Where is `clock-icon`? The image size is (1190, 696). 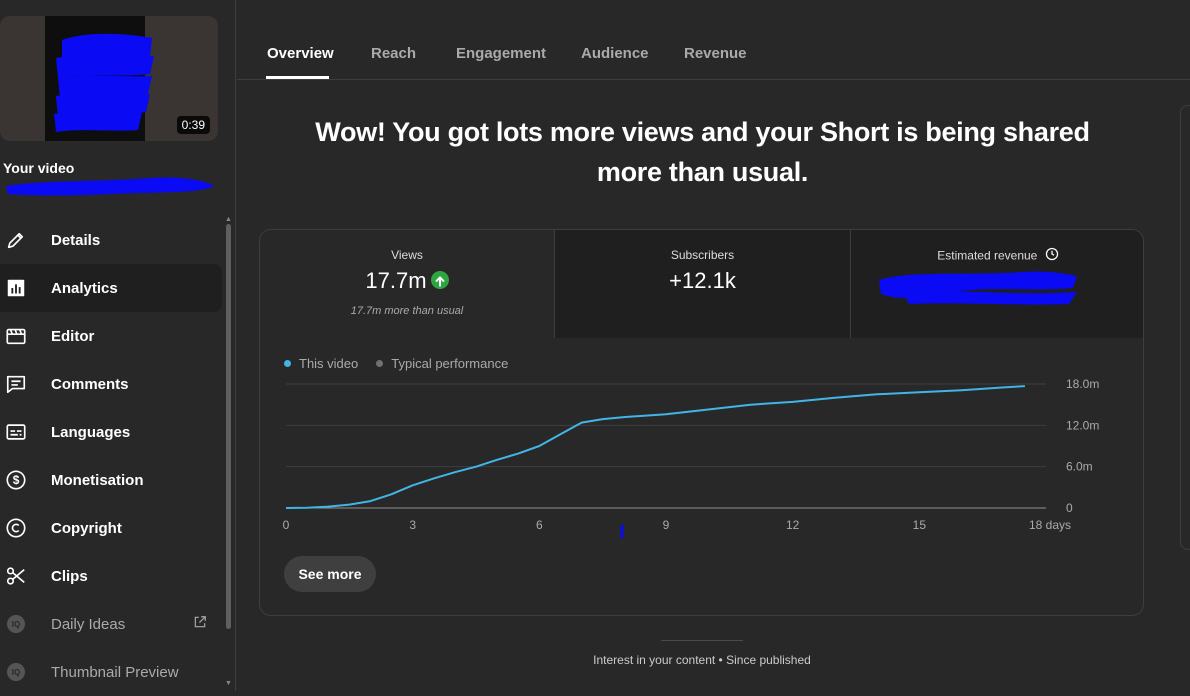 clock-icon is located at coordinates (1052, 255).